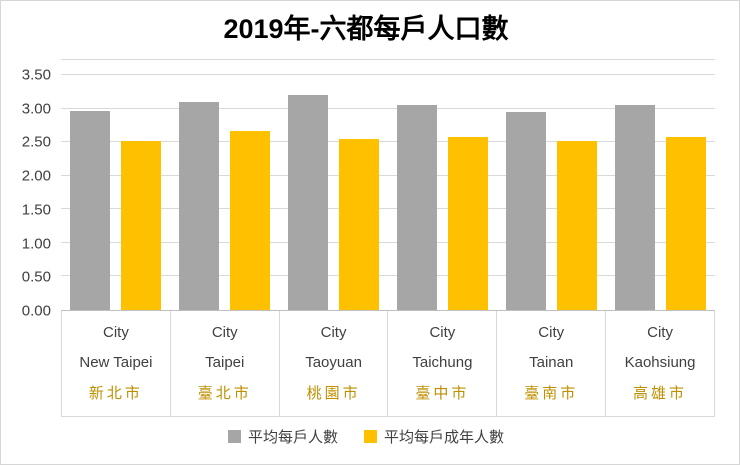 Image resolution: width=740 pixels, height=465 pixels. What do you see at coordinates (333, 192) in the screenshot?
I see `bar-group-taoyuan` at bounding box center [333, 192].